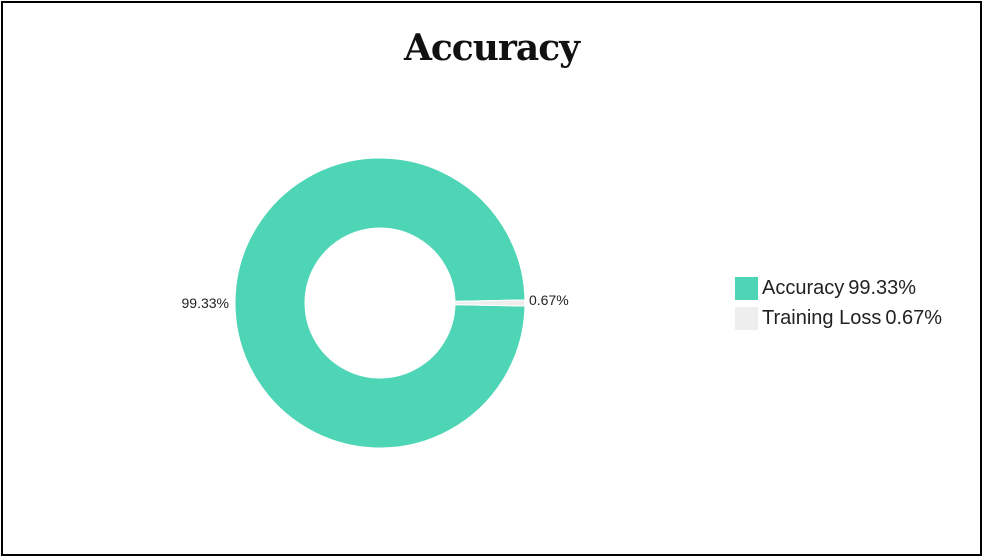 The height and width of the screenshot is (557, 983). Describe the element at coordinates (914, 318) in the screenshot. I see `legend-value-training-loss: 0.67%` at that location.